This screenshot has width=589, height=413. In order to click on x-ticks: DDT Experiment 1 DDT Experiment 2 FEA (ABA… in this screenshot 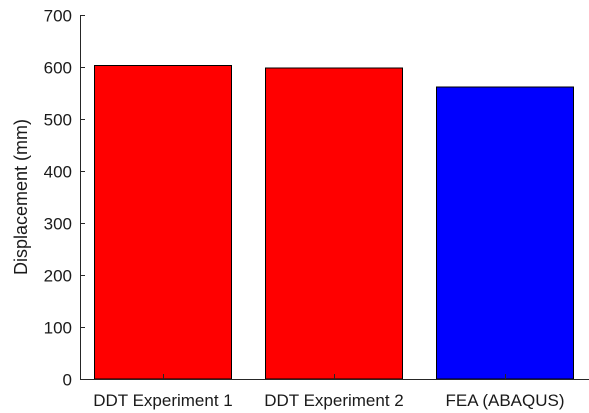, I will do `click(329, 392)`.